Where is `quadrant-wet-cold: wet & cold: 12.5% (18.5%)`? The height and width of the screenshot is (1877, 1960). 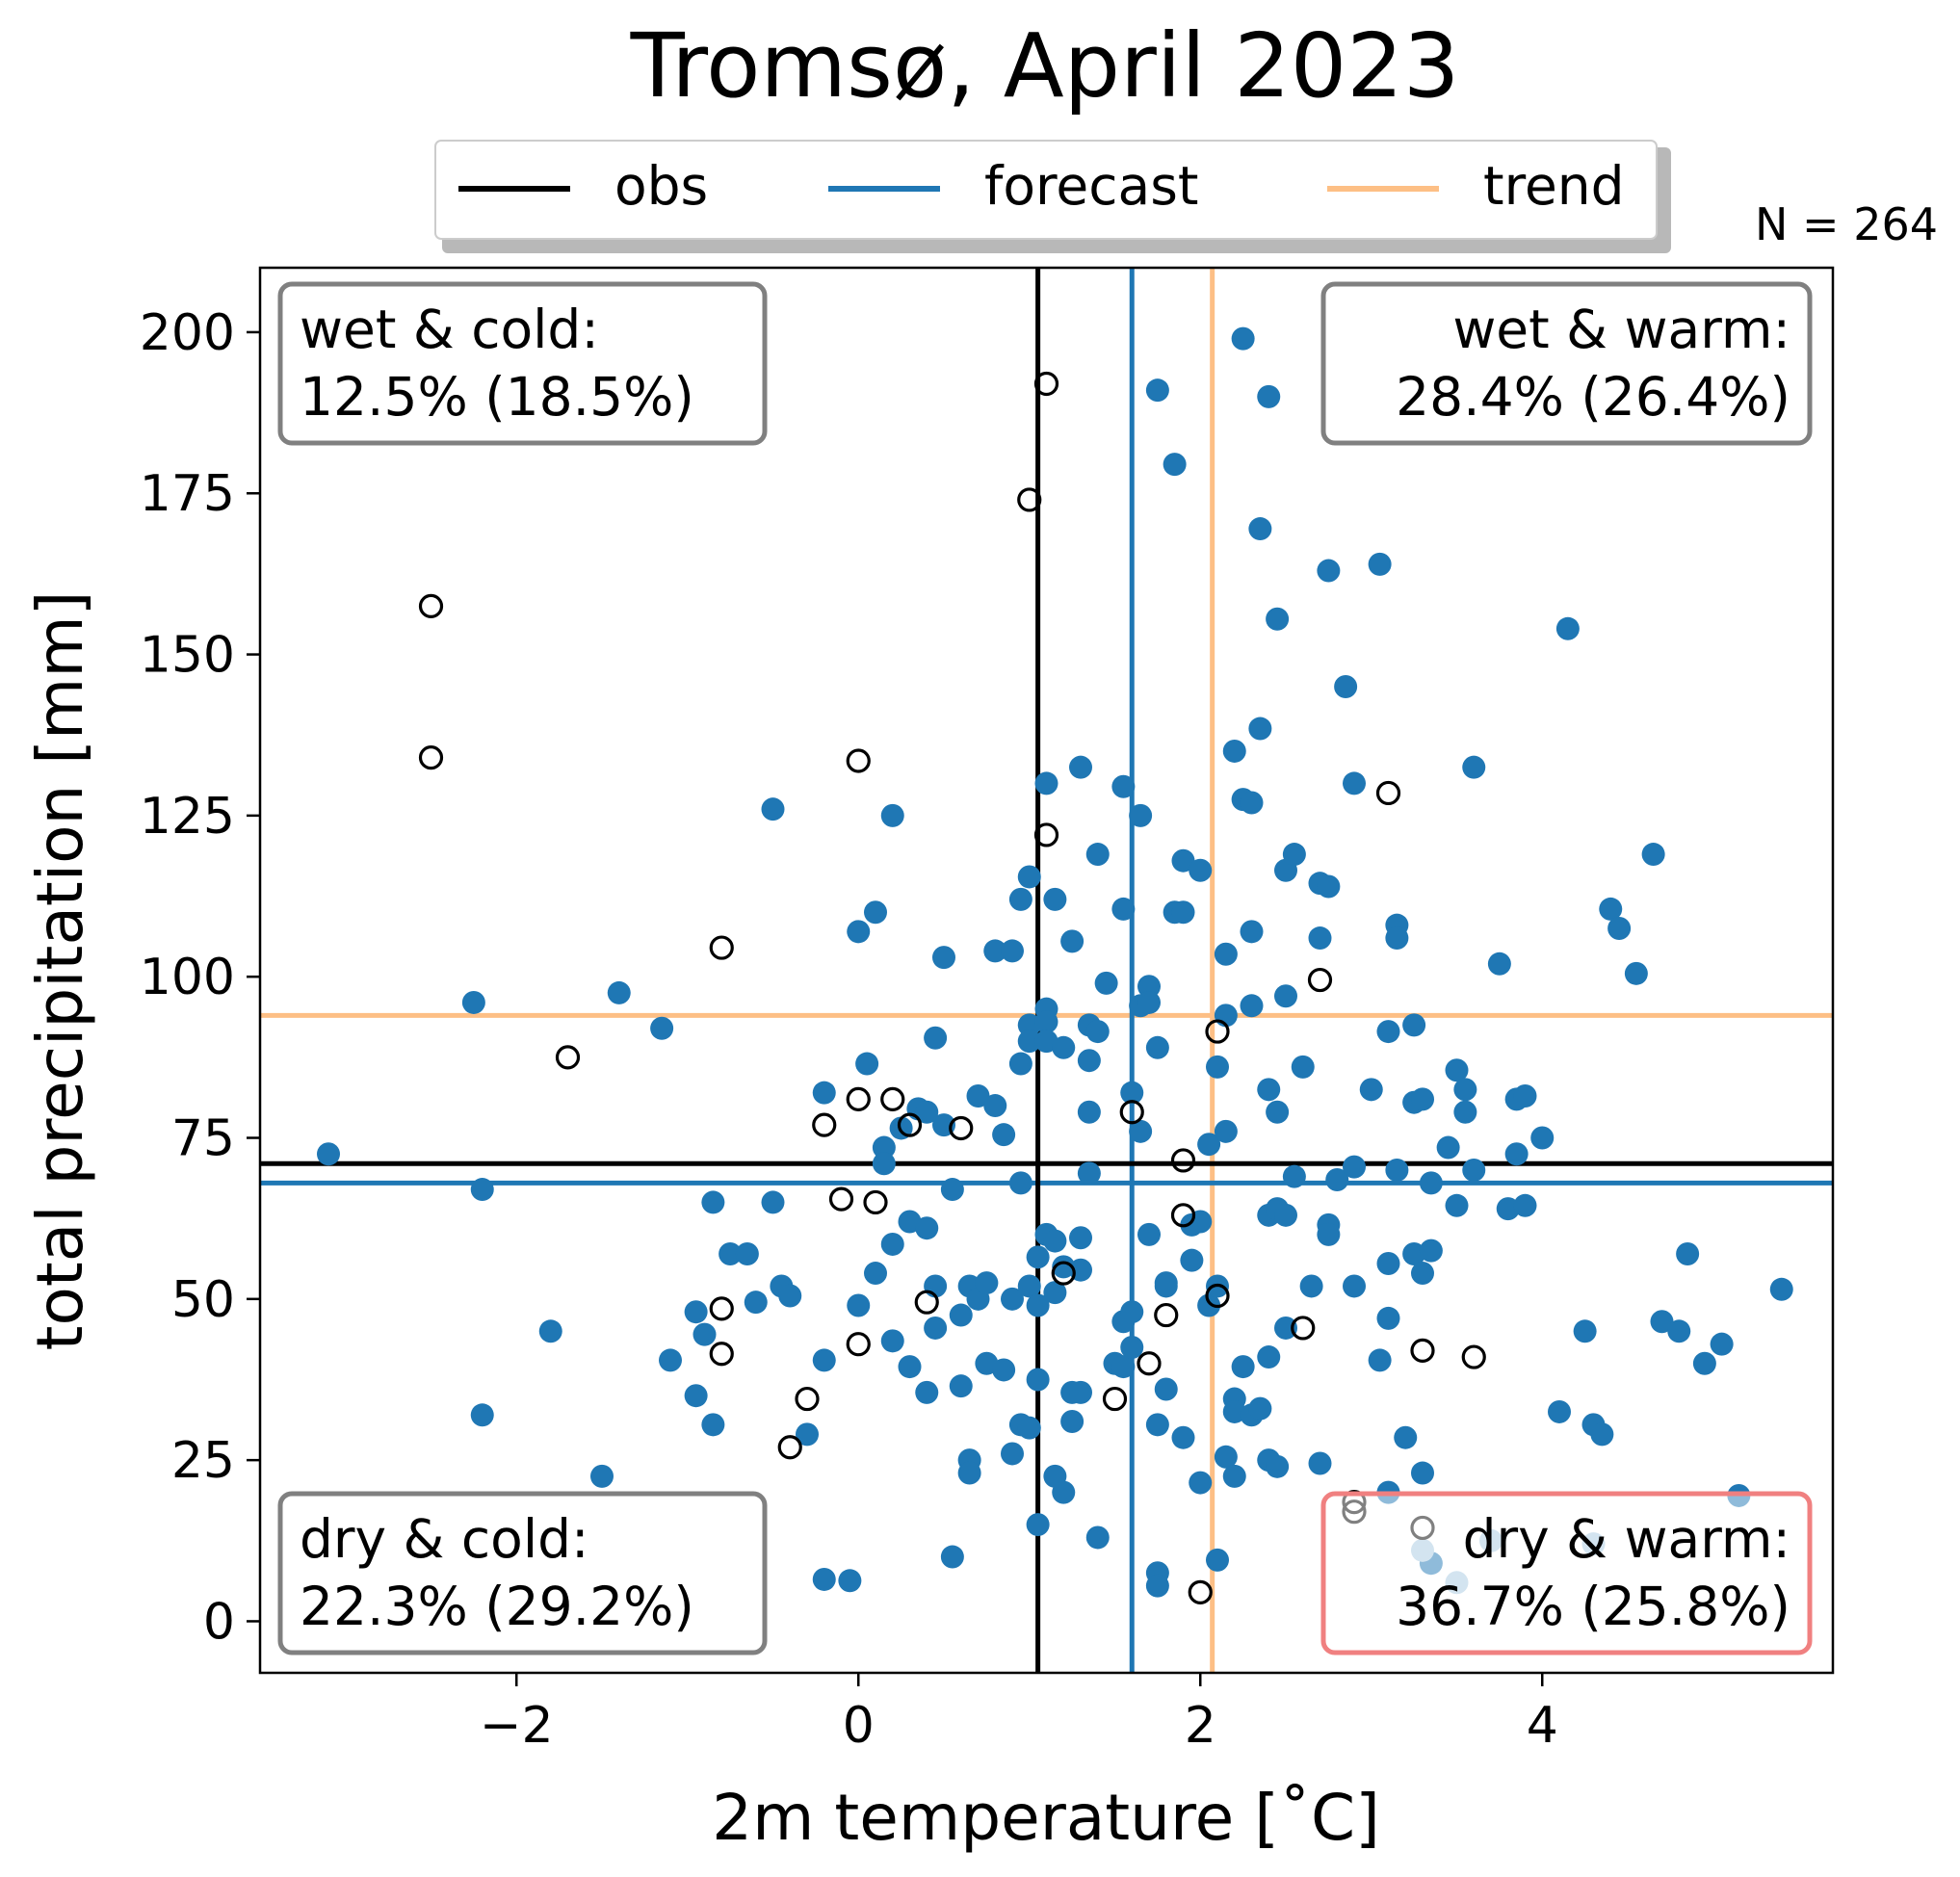
quadrant-wet-cold: wet & cold: 12.5% (18.5%) is located at coordinates (522, 363).